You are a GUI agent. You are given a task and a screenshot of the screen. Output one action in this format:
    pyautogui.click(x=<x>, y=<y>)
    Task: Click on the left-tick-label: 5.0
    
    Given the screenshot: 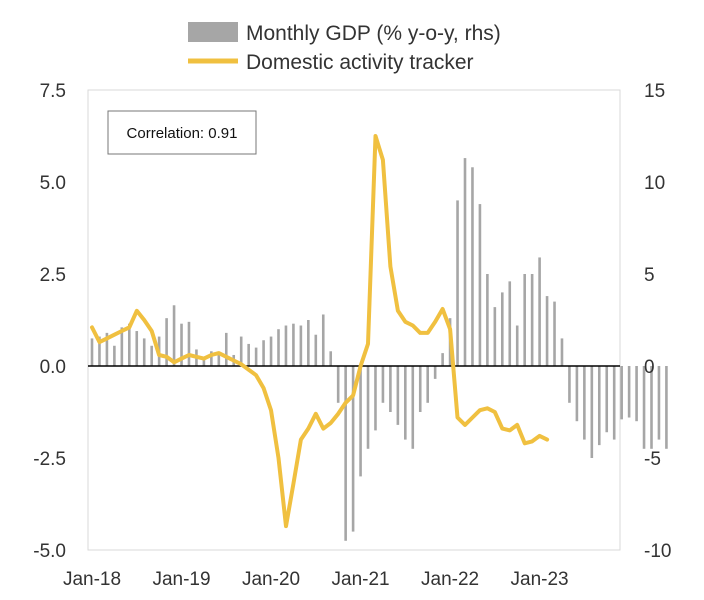 What is the action you would take?
    pyautogui.click(x=53, y=183)
    